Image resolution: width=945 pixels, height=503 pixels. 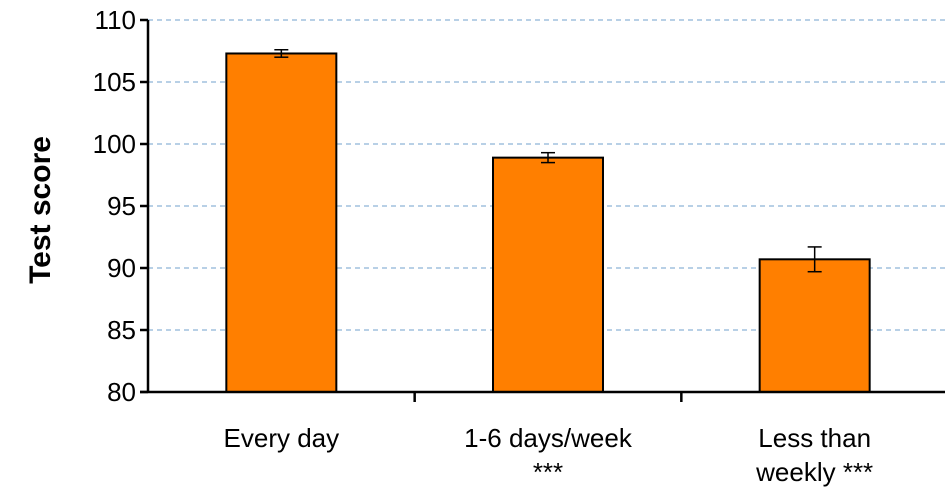 What do you see at coordinates (40, 210) in the screenshot?
I see `y-axis-label: Test score` at bounding box center [40, 210].